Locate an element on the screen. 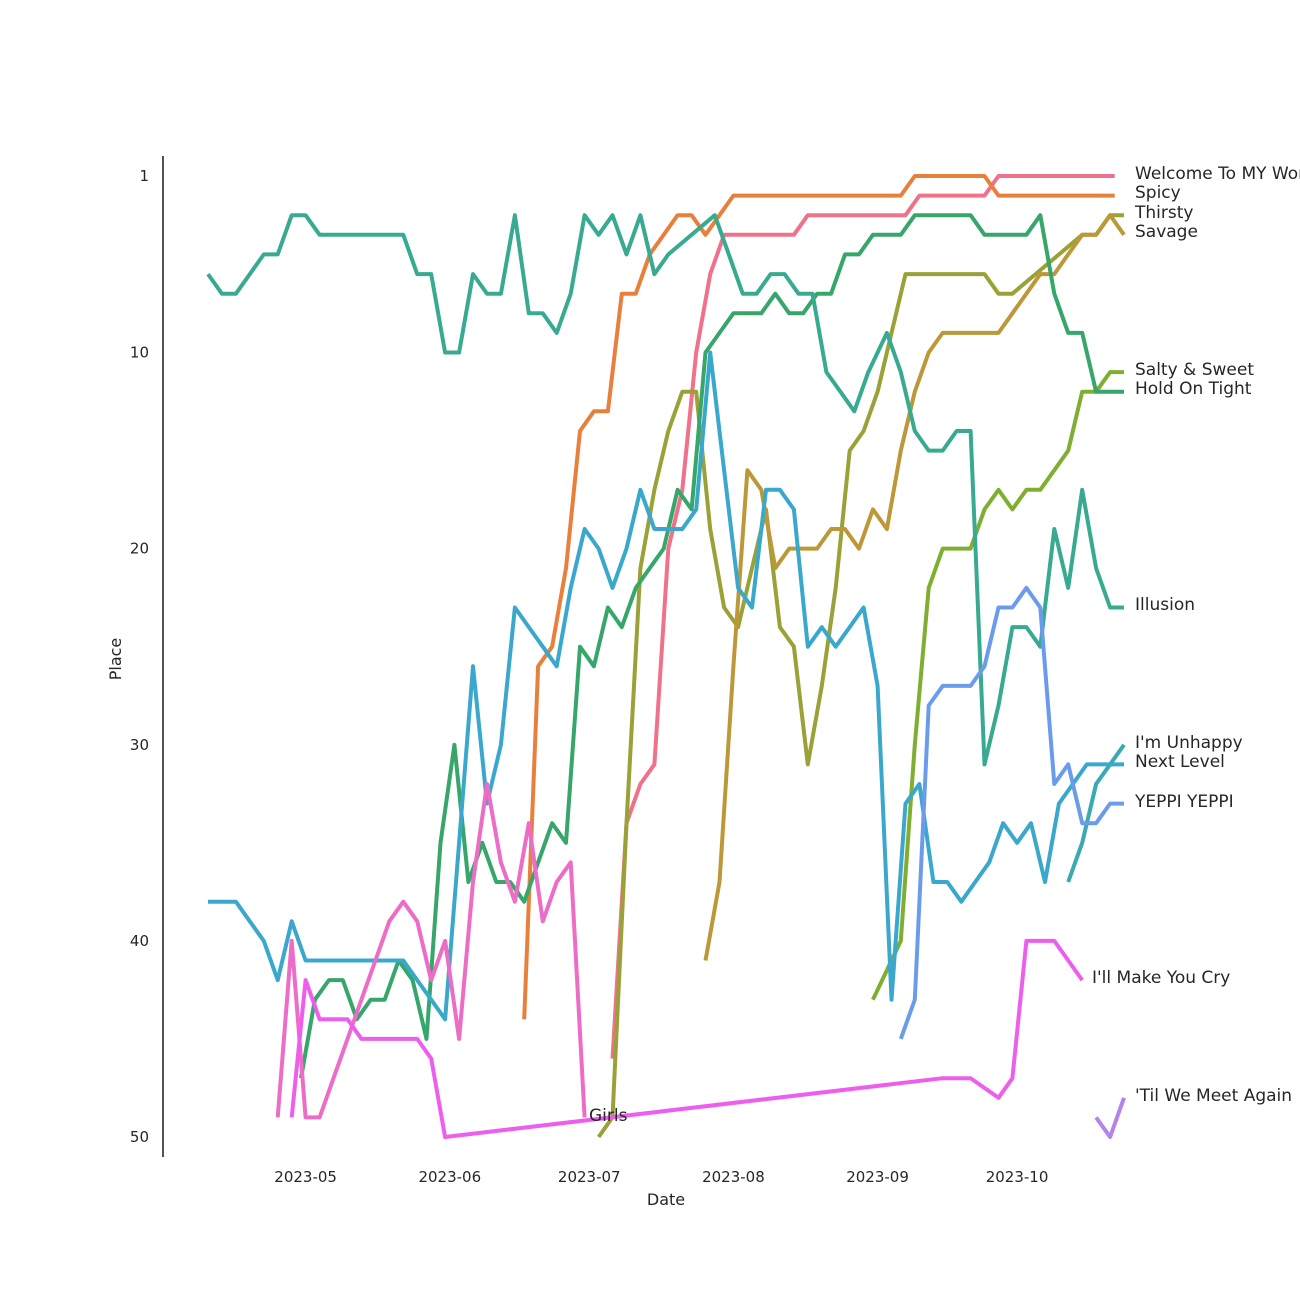  series-label-spicy: Spicy is located at coordinates (1158, 193).